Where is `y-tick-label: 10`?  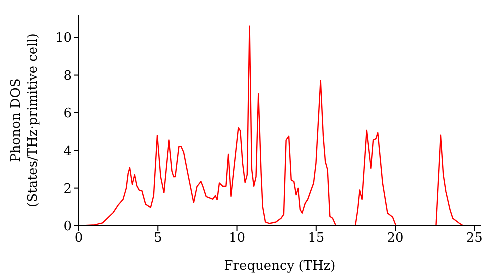 y-tick-label: 10 is located at coordinates (63, 38).